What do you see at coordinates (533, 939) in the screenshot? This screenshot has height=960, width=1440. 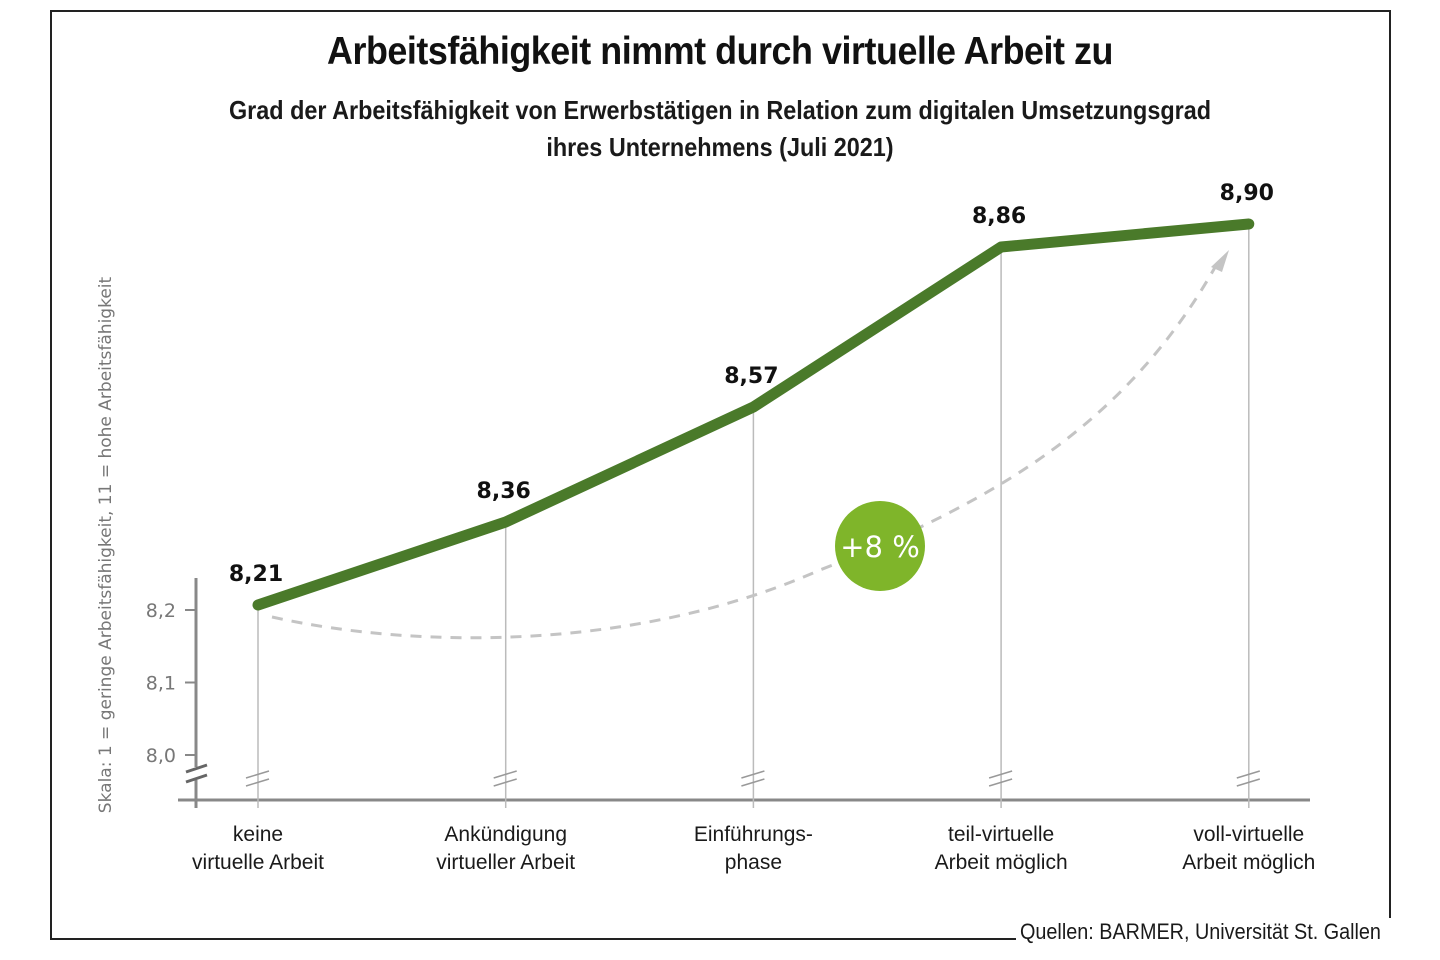 I see `frame-bottom-border` at bounding box center [533, 939].